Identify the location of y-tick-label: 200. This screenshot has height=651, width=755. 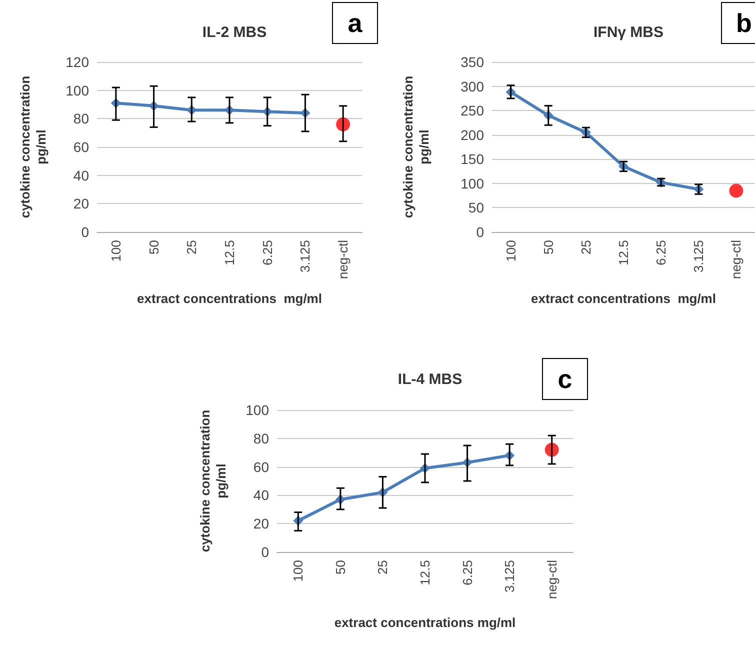
(472, 134).